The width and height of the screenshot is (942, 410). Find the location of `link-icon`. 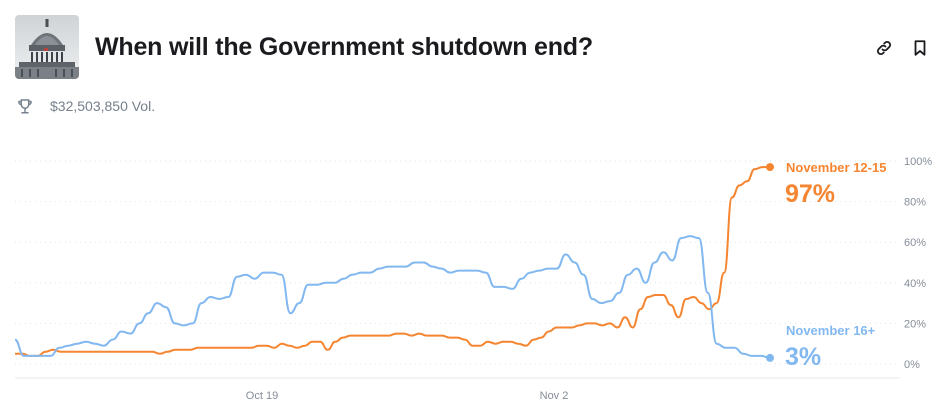

link-icon is located at coordinates (884, 48).